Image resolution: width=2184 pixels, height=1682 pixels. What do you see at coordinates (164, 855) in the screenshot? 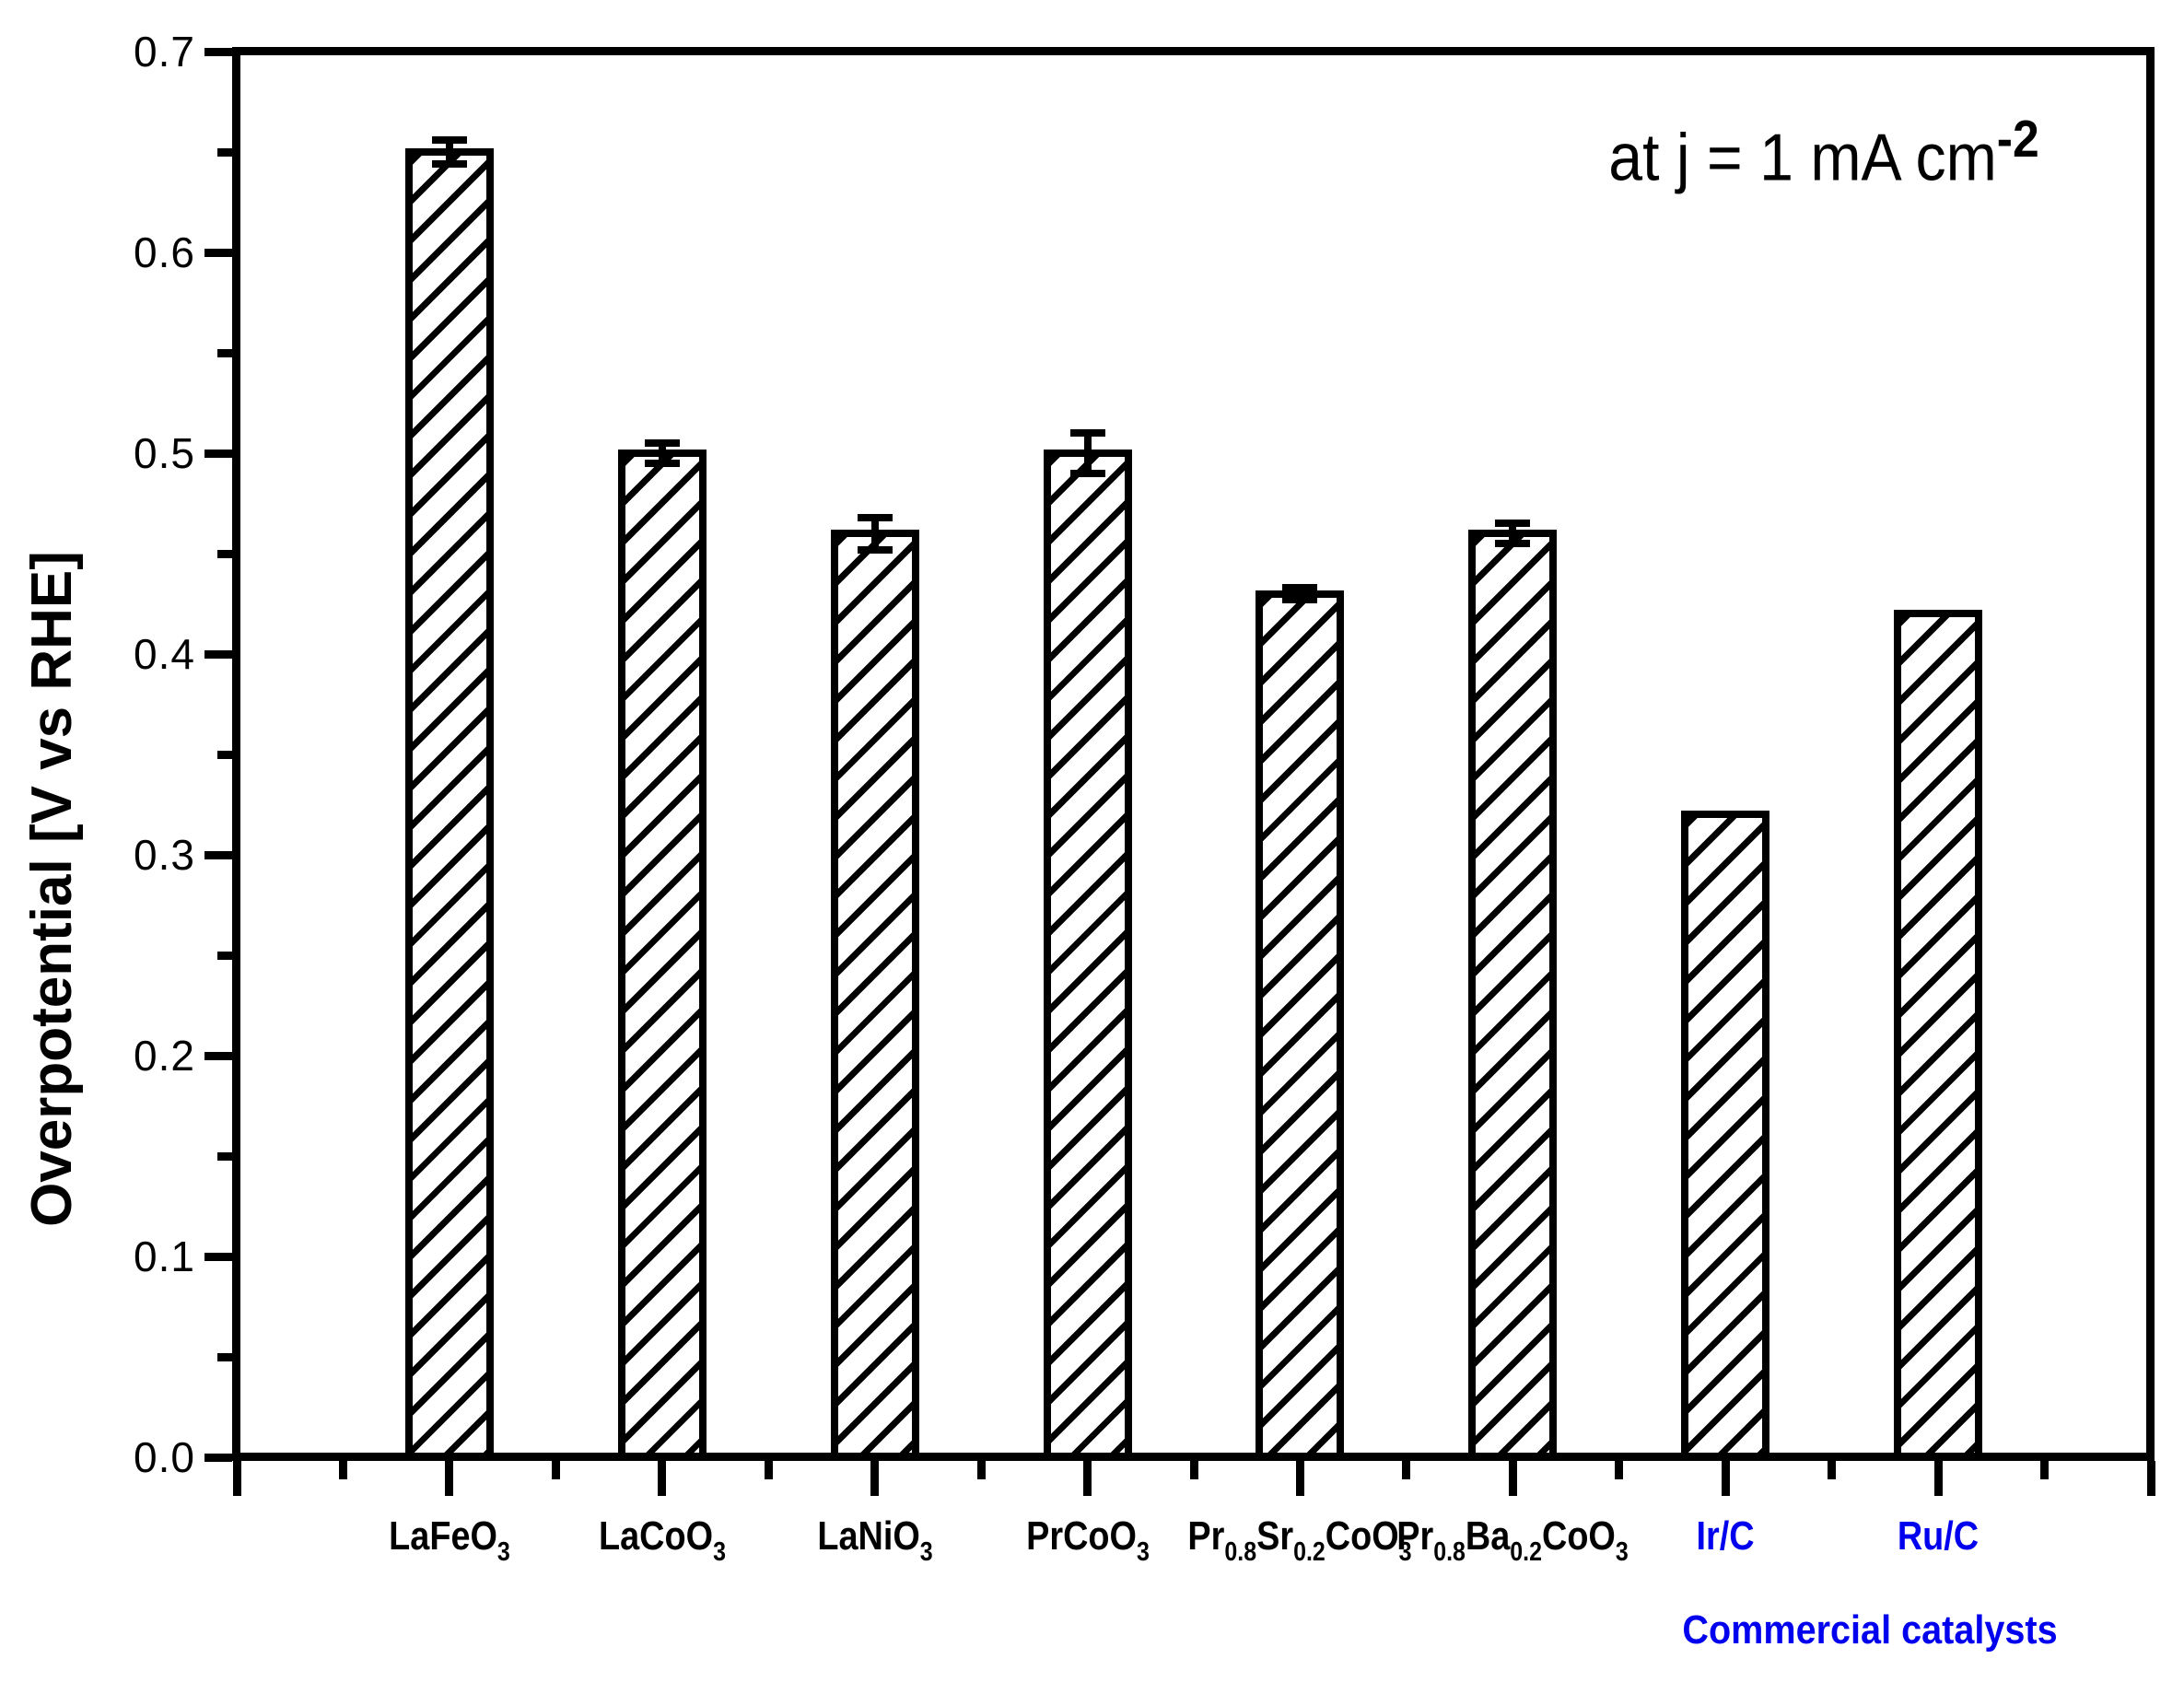
I see `y-tick-label: 0.3` at bounding box center [164, 855].